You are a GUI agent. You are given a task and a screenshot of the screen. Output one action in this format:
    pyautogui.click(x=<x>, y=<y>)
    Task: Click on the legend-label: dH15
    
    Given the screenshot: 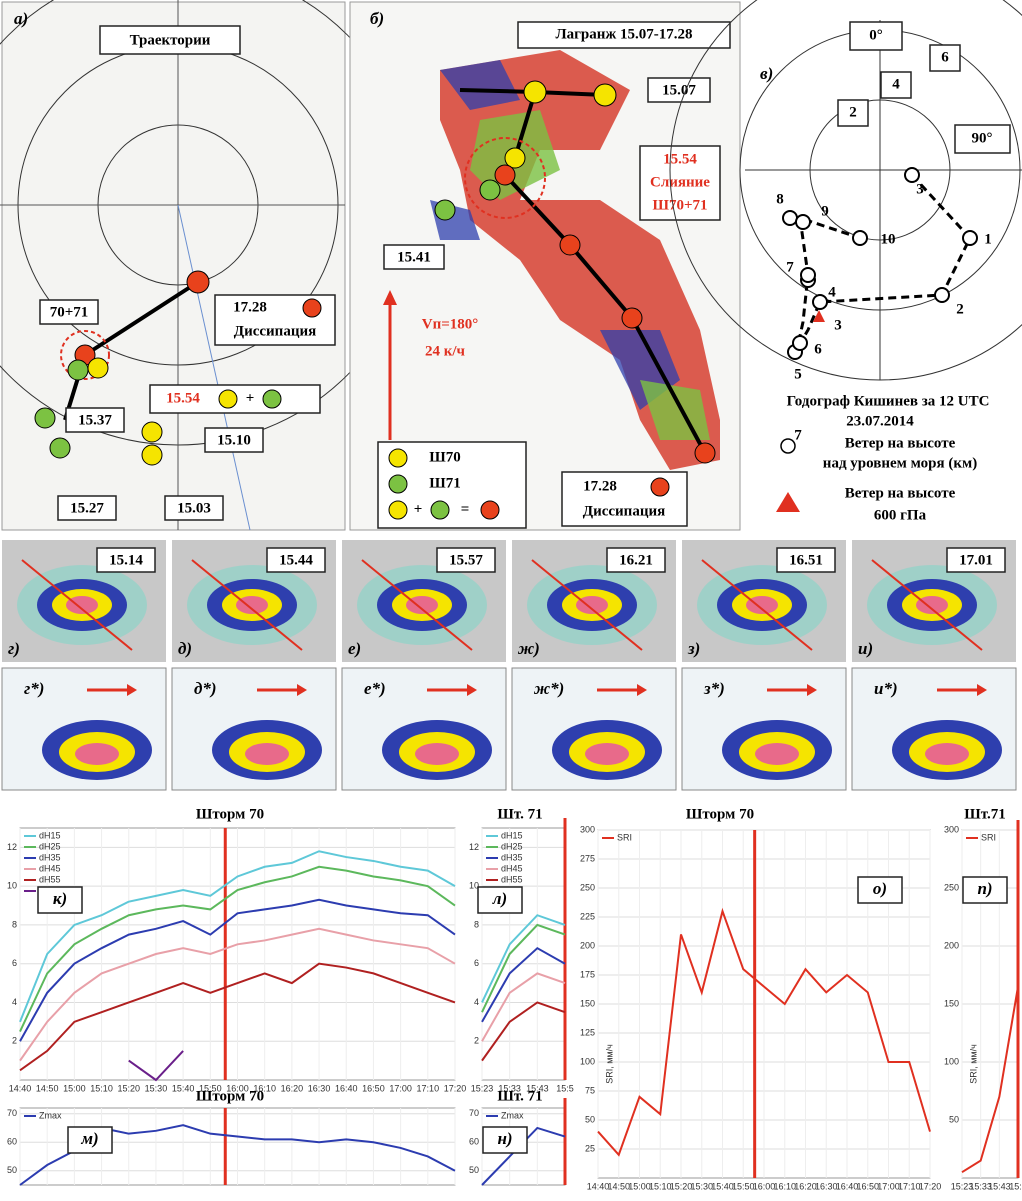 What is the action you would take?
    pyautogui.click(x=512, y=835)
    